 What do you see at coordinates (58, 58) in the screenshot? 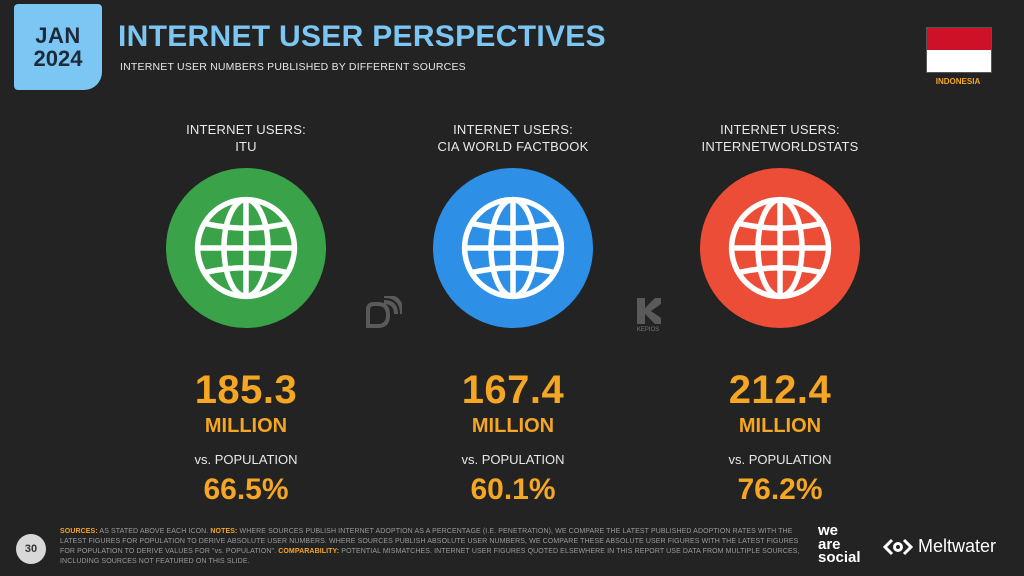
I see `date-year: 2024` at bounding box center [58, 58].